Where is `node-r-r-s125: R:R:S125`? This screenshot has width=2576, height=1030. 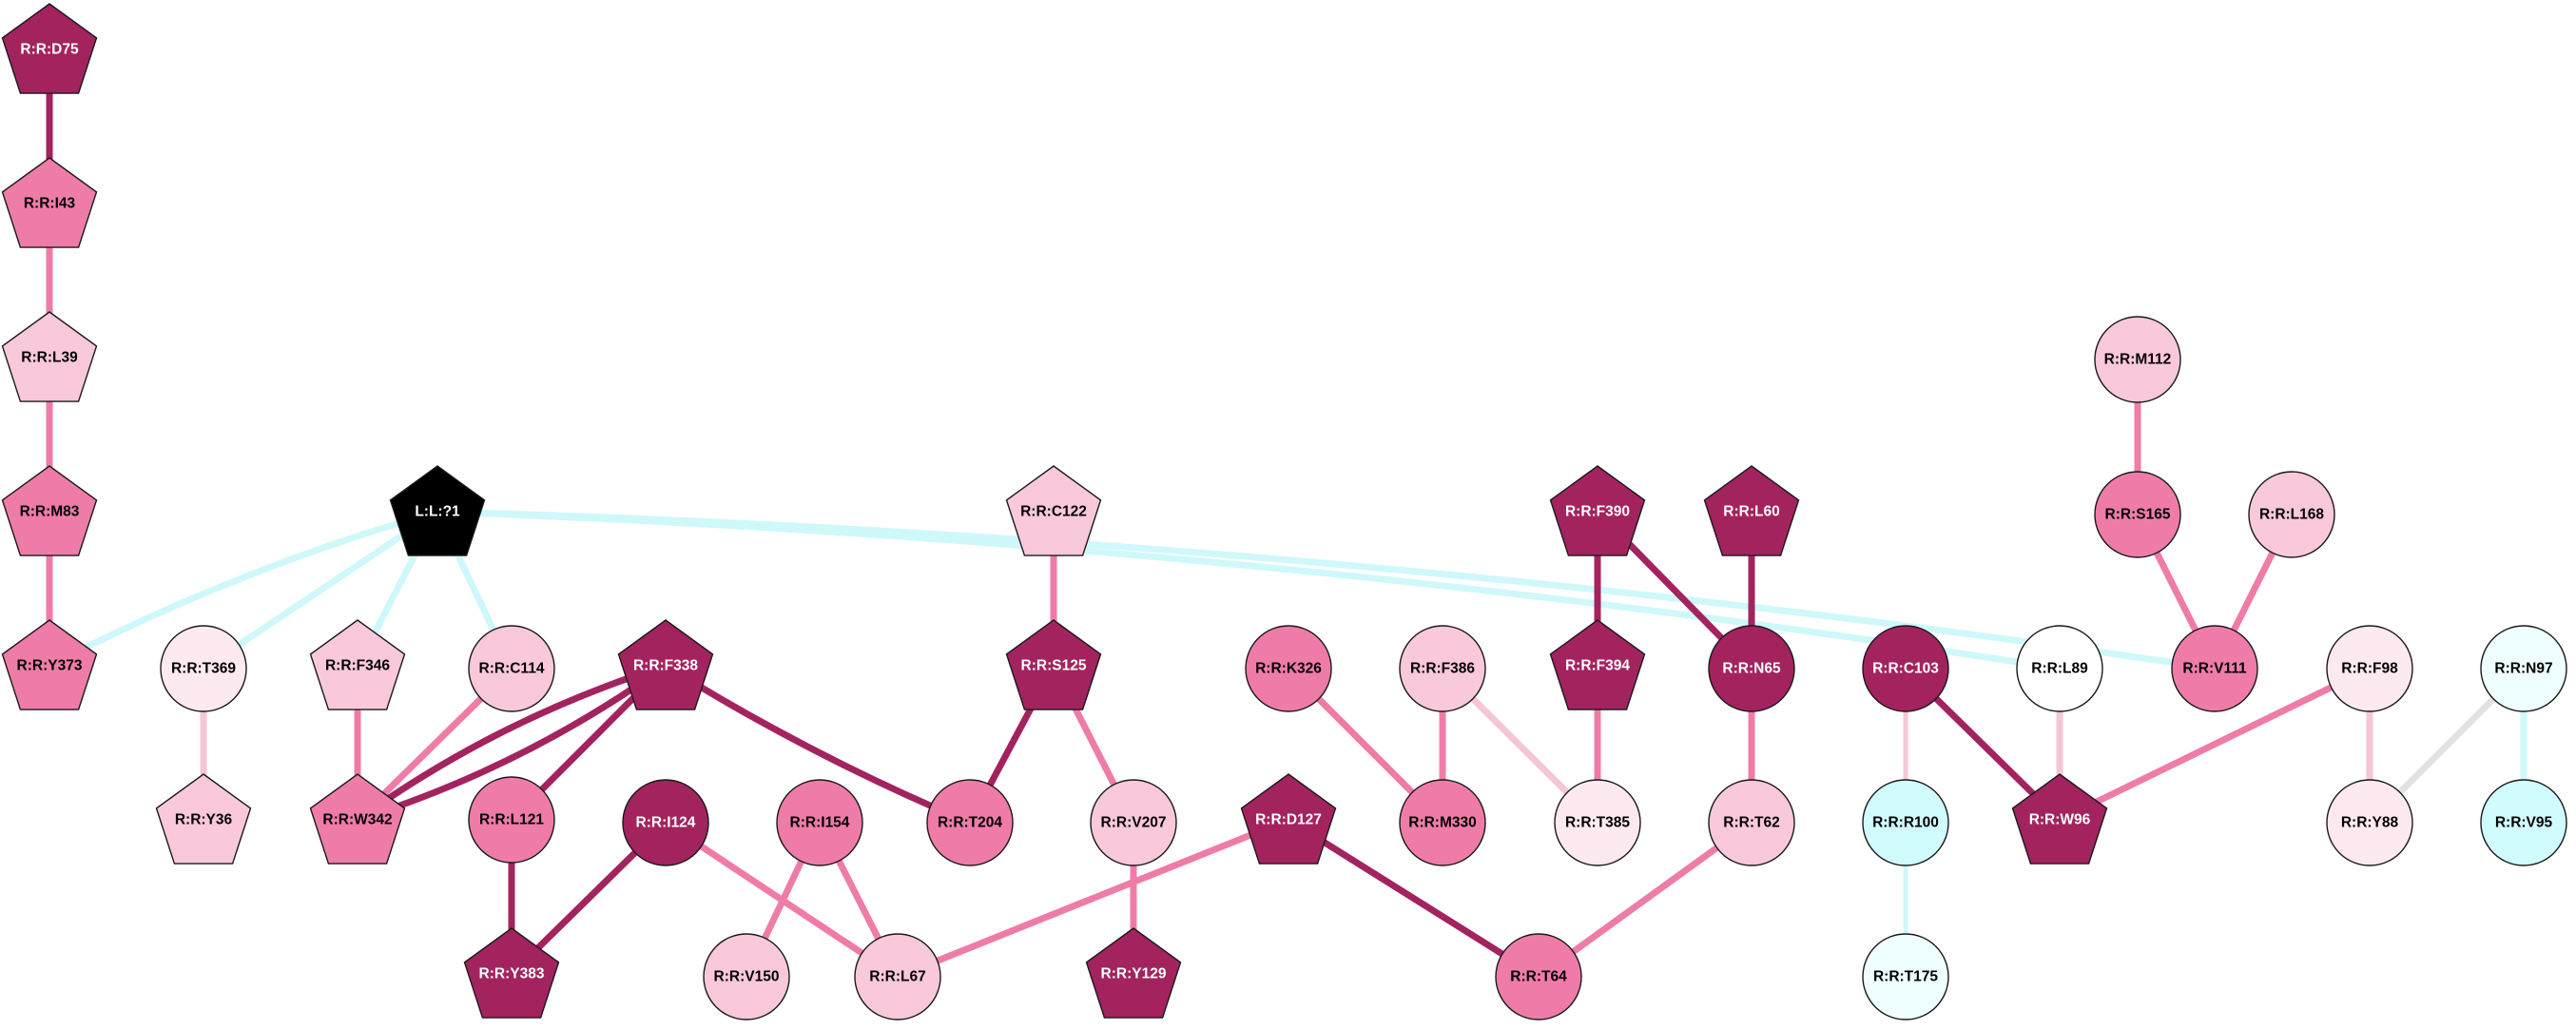 node-r-r-s125: R:R:S125 is located at coordinates (1053, 665).